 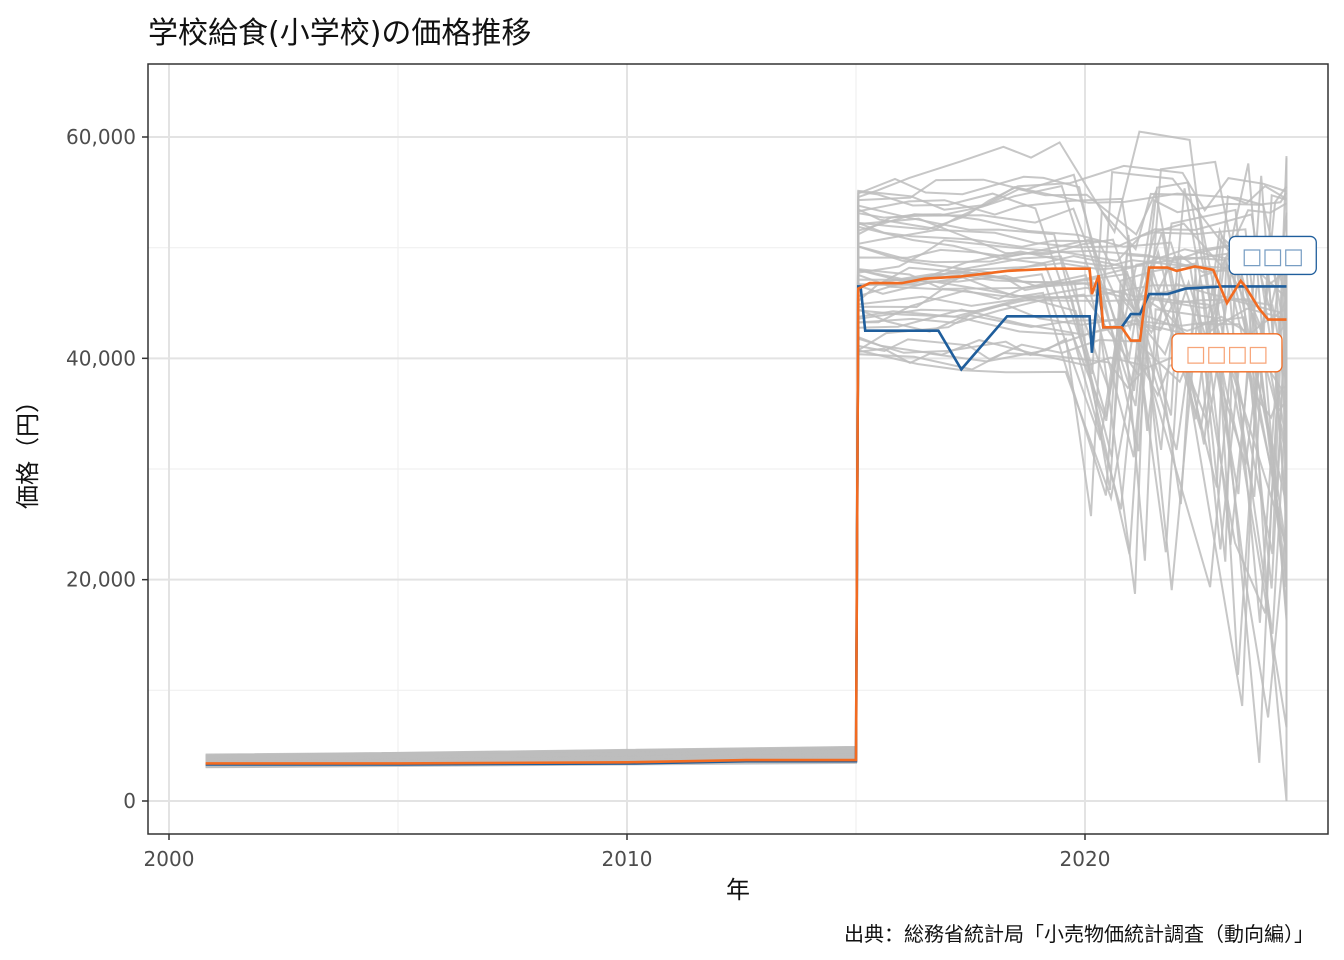 I want to click on x-tick-label: 2010, so click(x=627, y=859).